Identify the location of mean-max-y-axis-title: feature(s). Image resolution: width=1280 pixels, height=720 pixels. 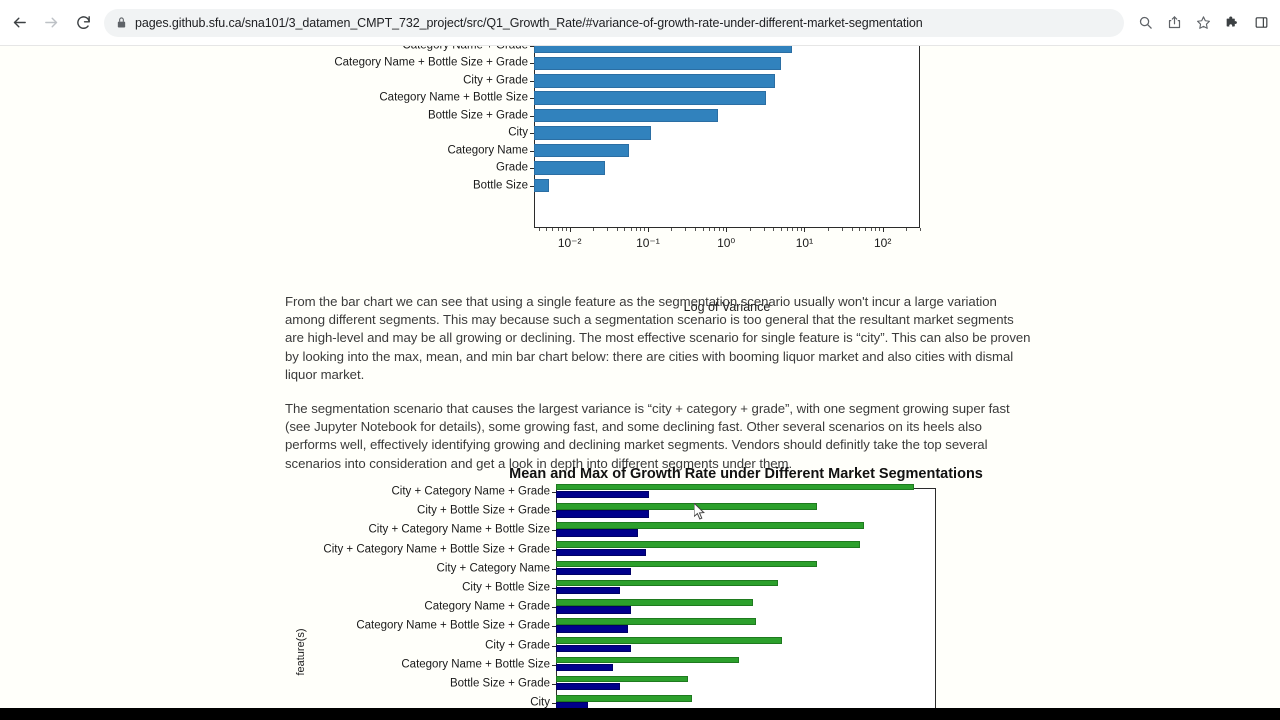
(301, 652).